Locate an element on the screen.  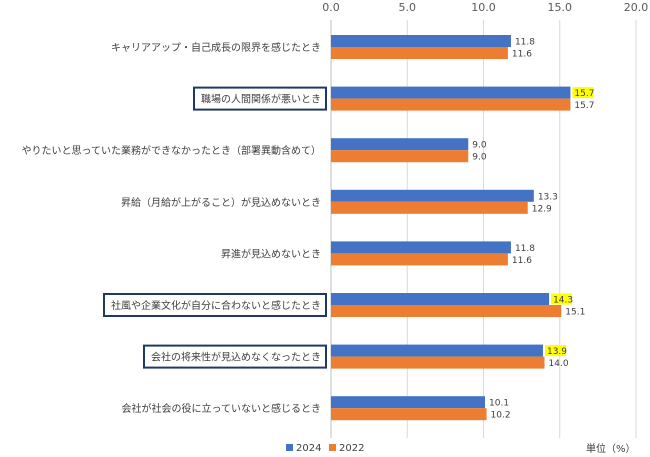
data-label-2022: 14.0 is located at coordinates (559, 364).